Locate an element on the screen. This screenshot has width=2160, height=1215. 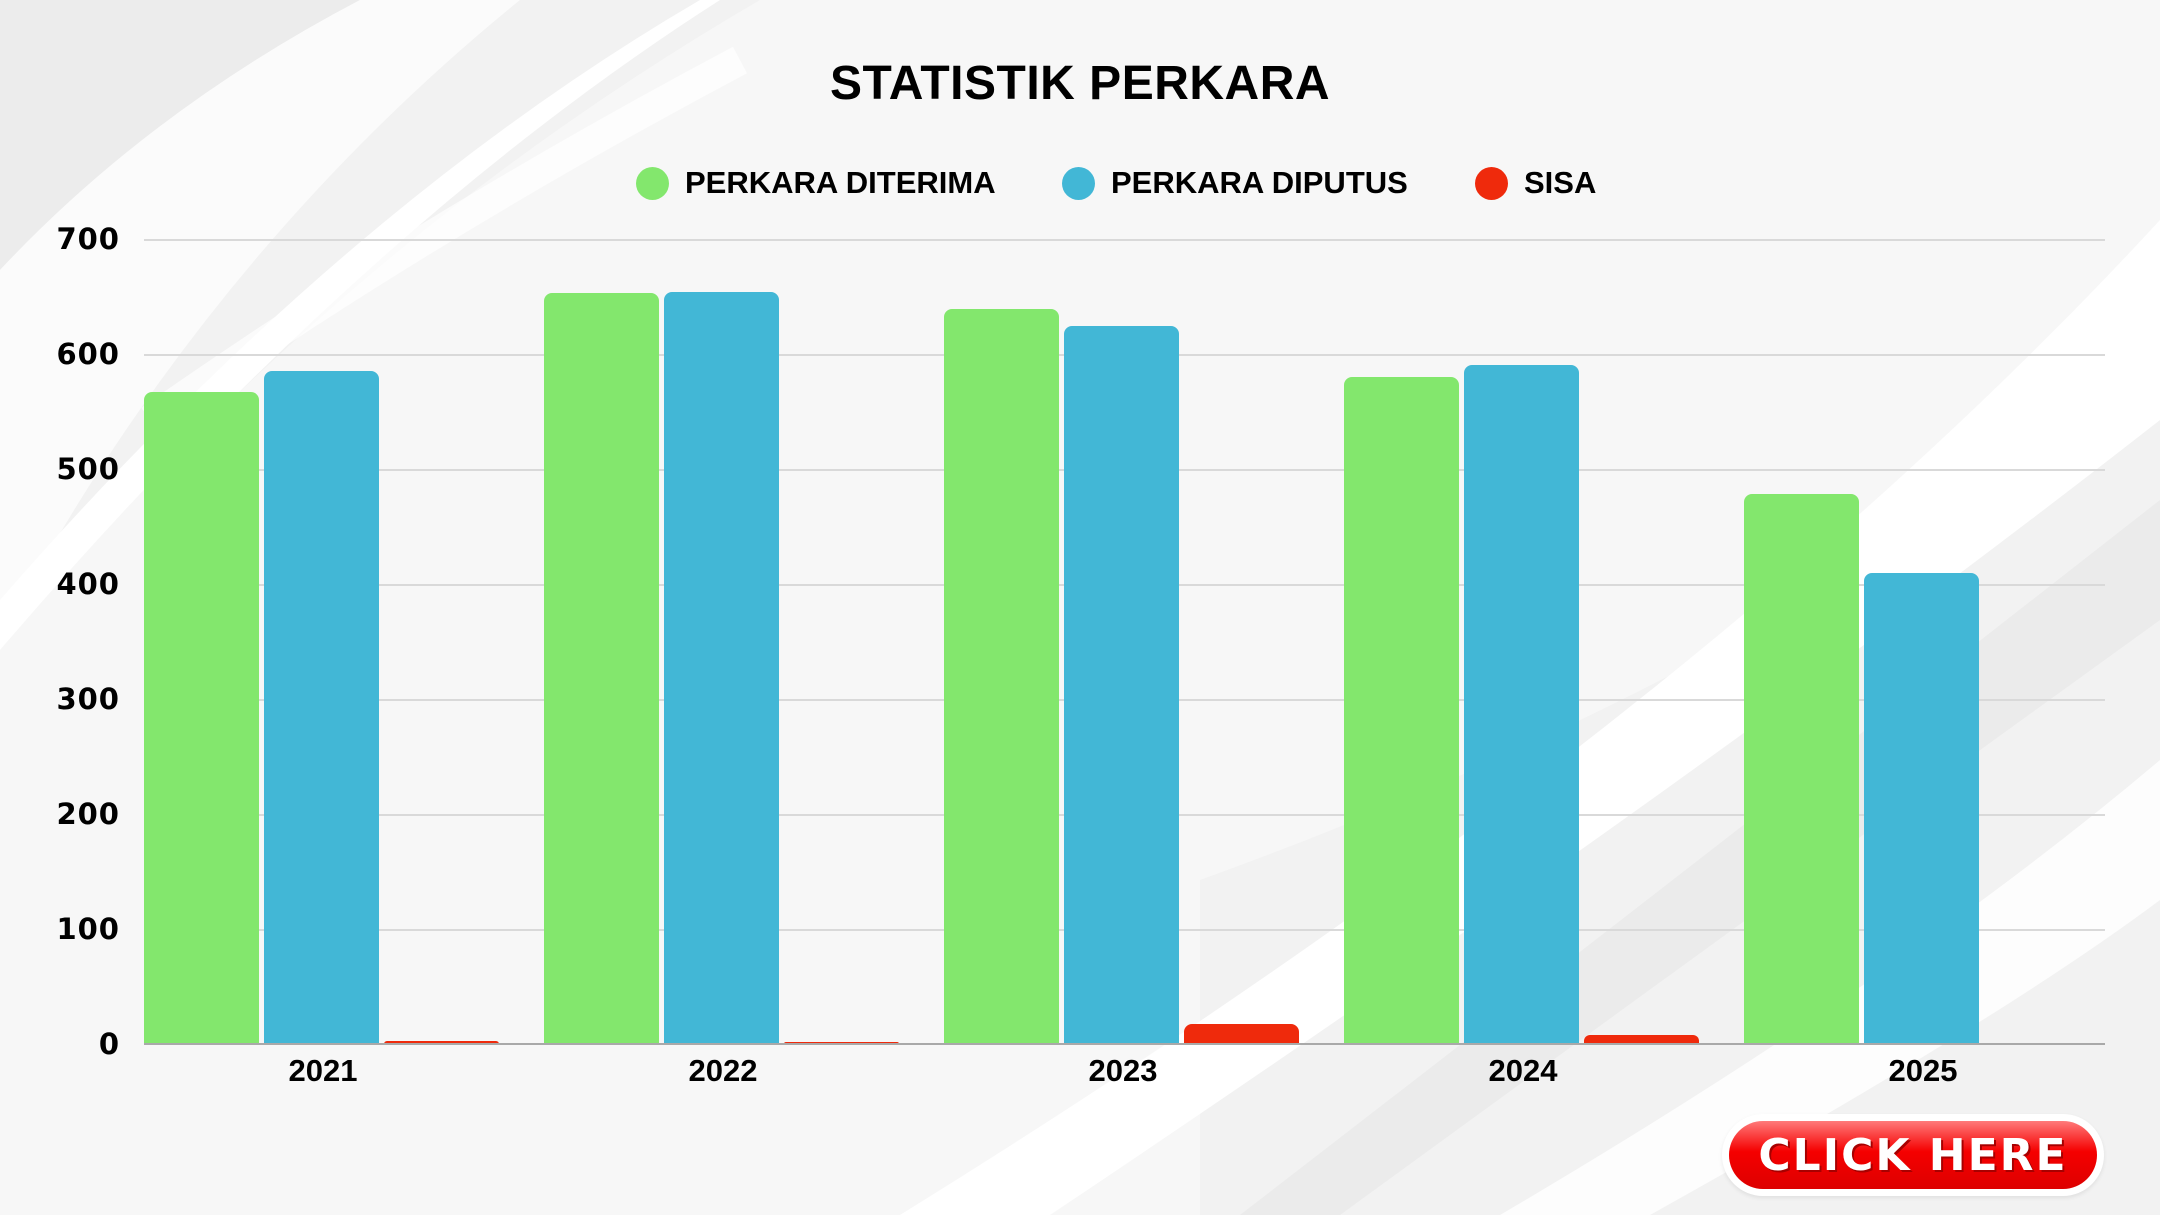
bar-sisa-2024 is located at coordinates (1641, 1039).